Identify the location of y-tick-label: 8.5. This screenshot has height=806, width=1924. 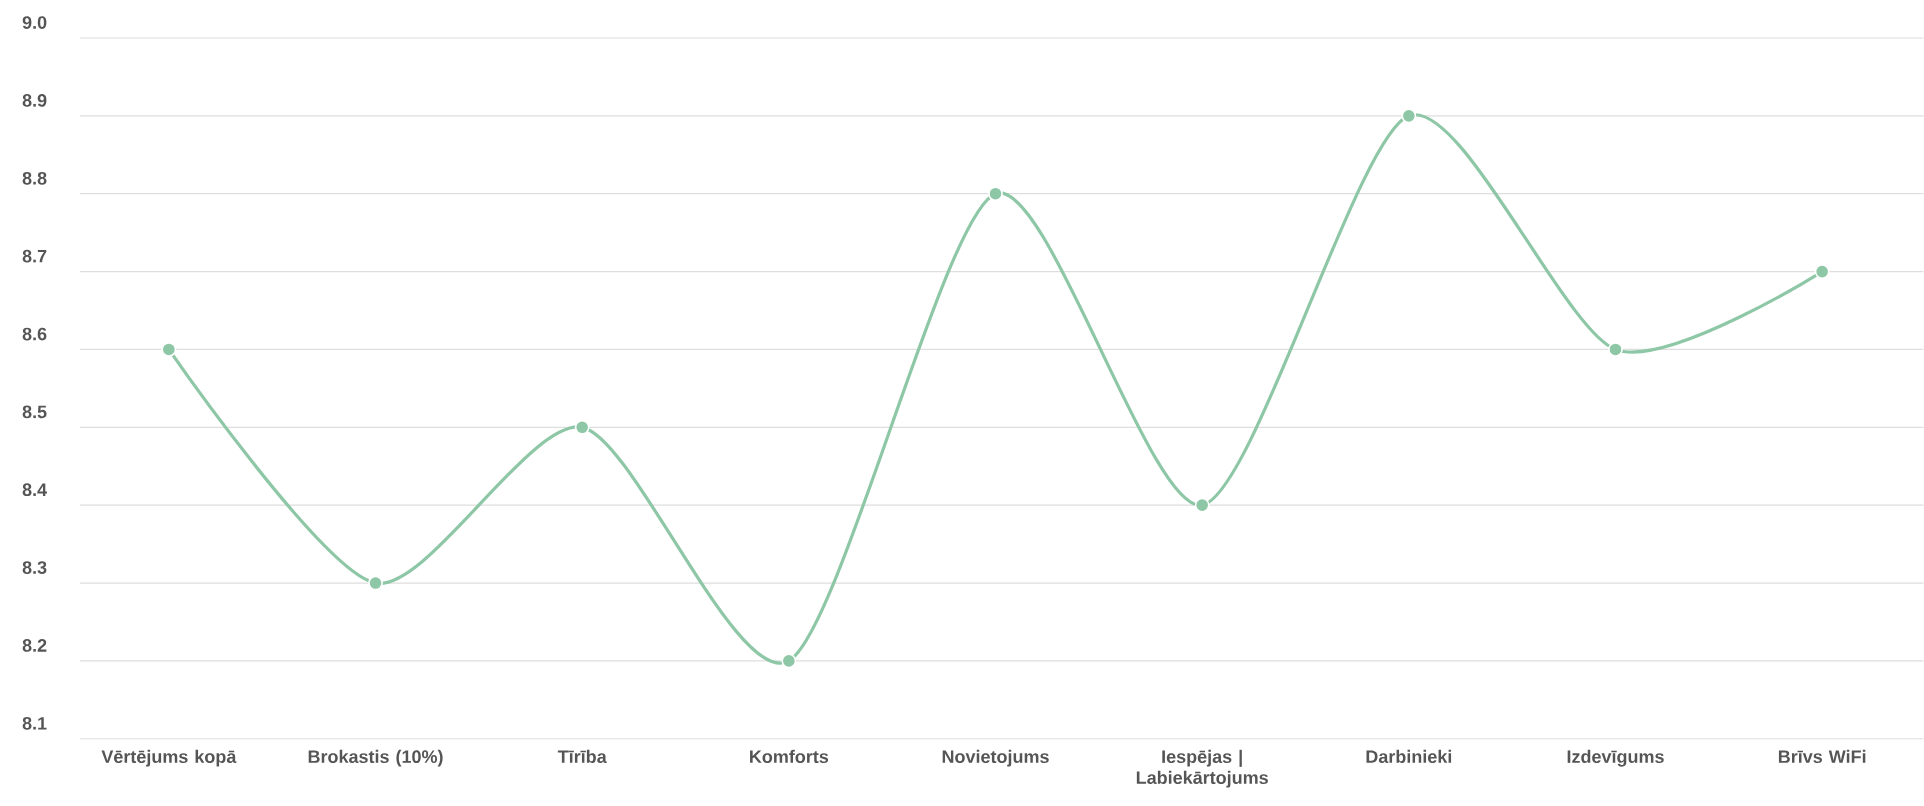
(34, 412).